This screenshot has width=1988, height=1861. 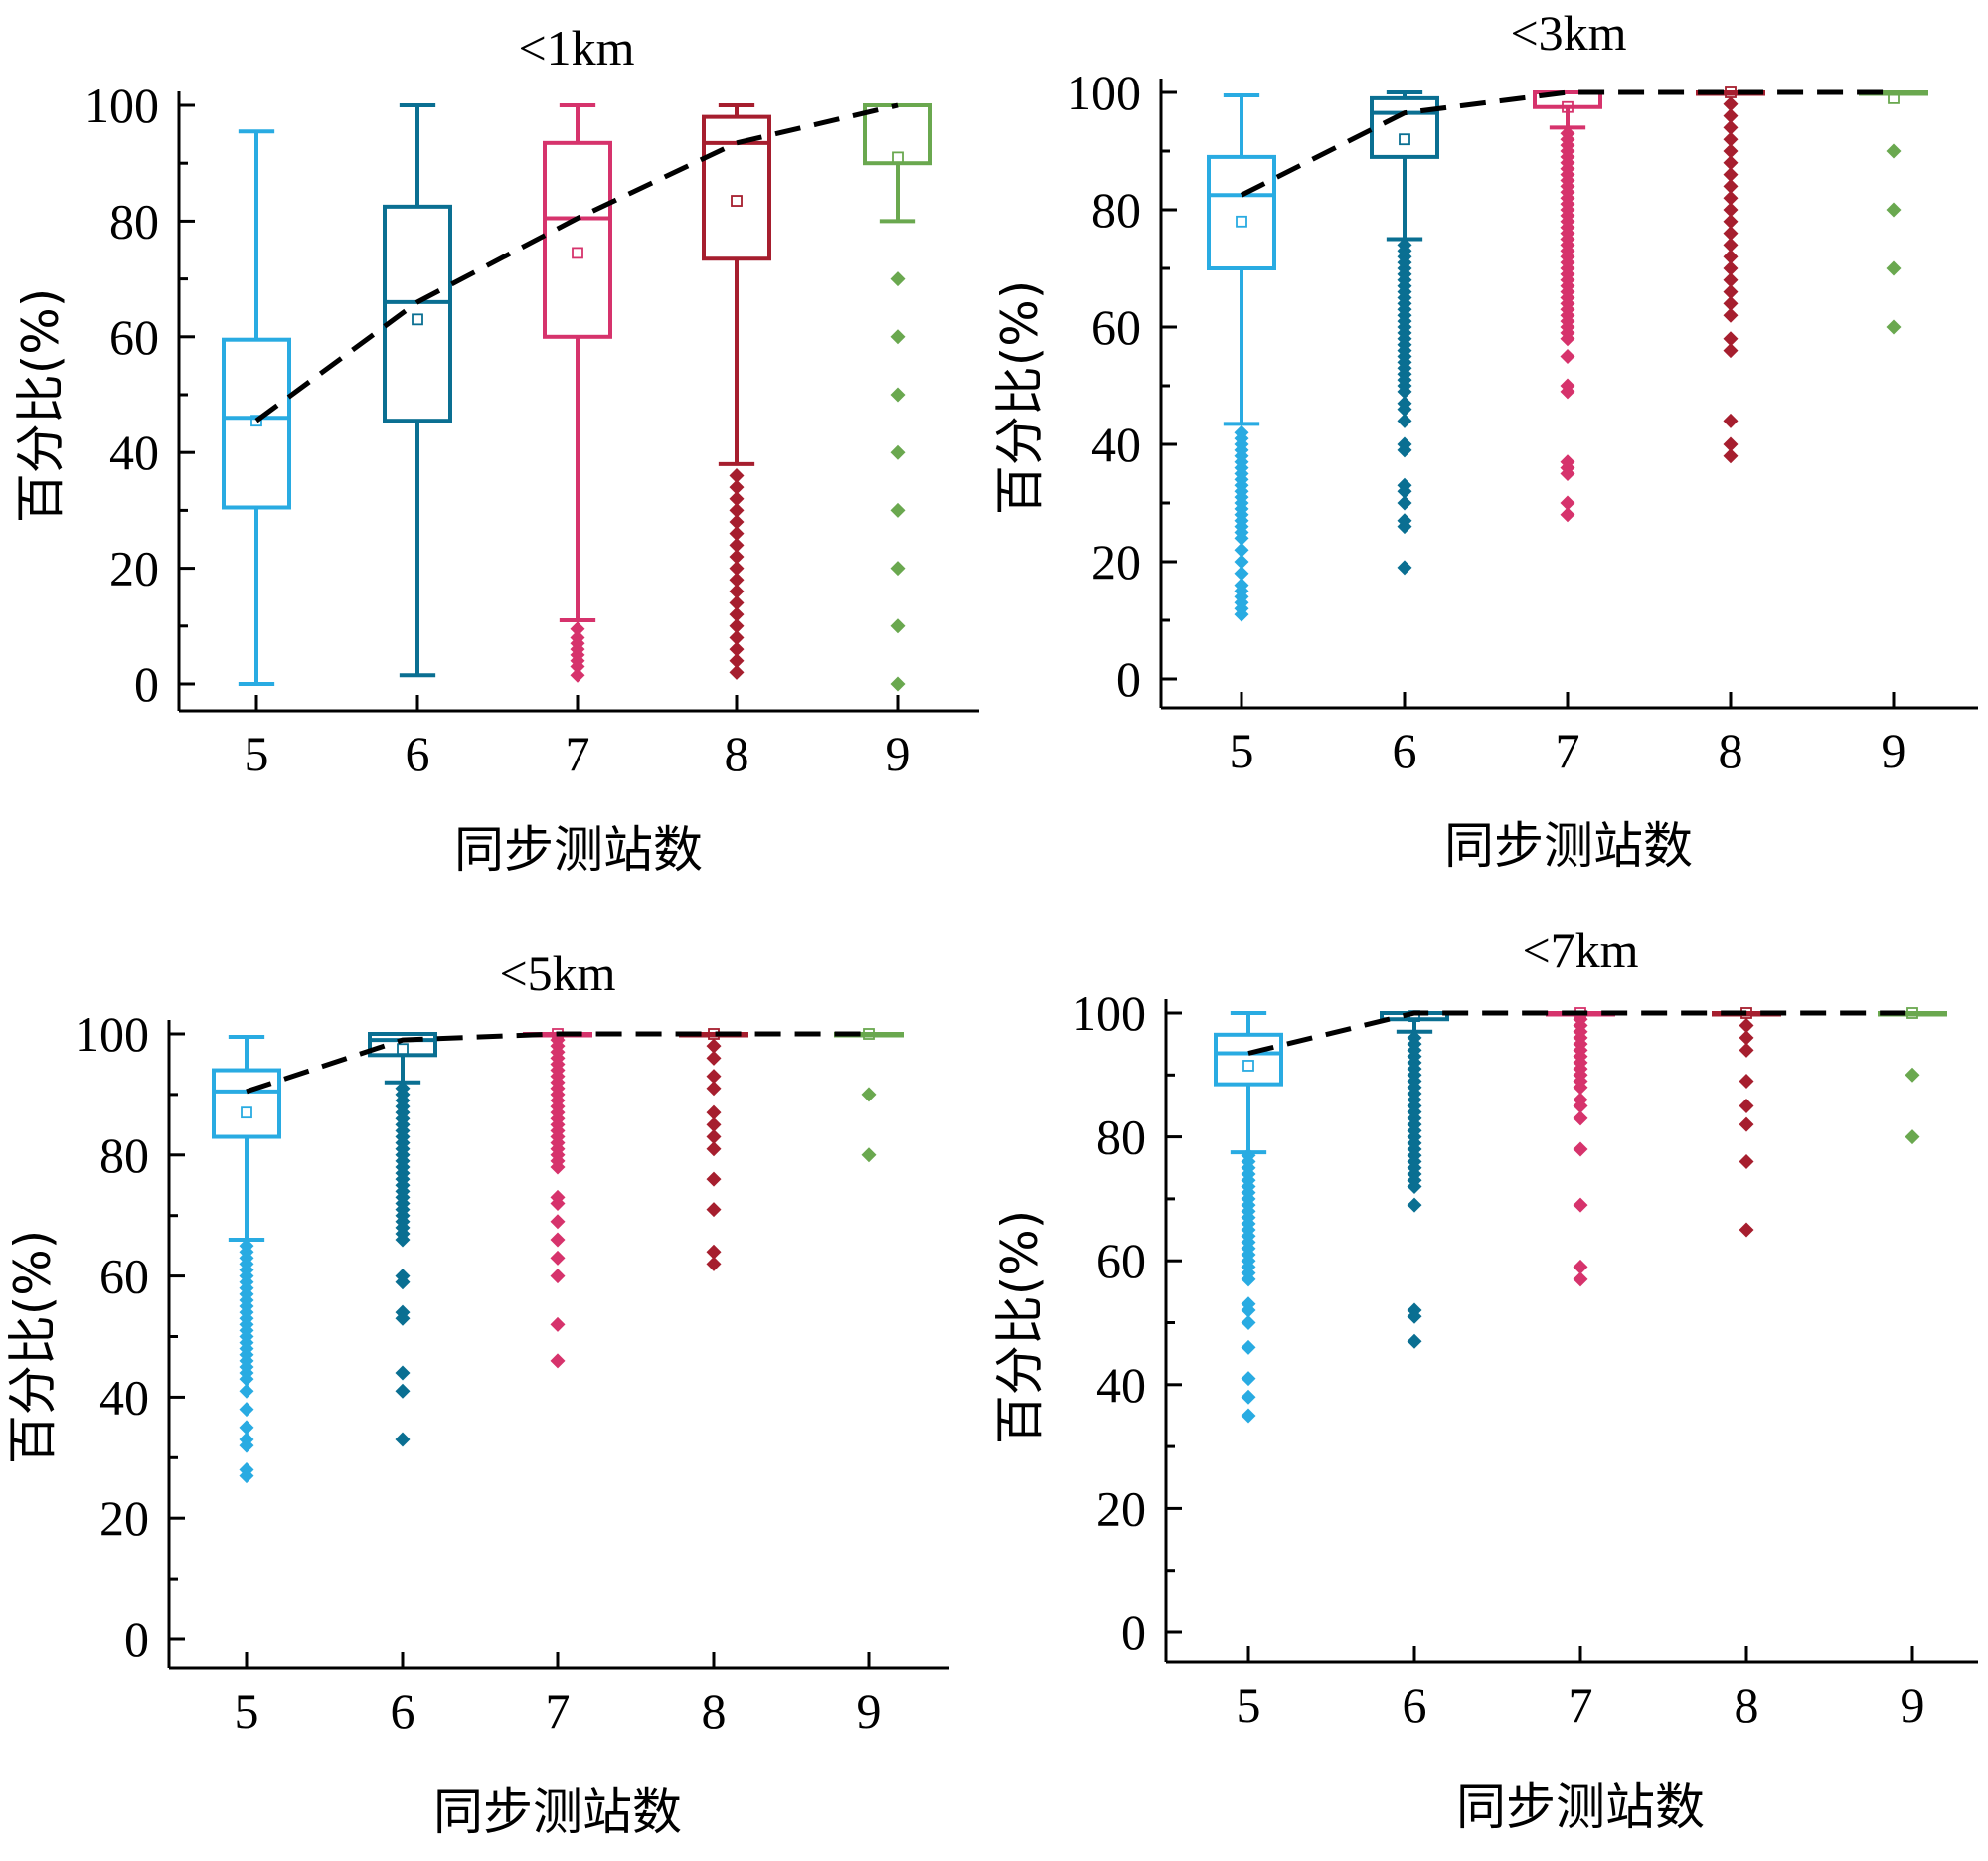 What do you see at coordinates (557, 973) in the screenshot?
I see `panel-title: <5km` at bounding box center [557, 973].